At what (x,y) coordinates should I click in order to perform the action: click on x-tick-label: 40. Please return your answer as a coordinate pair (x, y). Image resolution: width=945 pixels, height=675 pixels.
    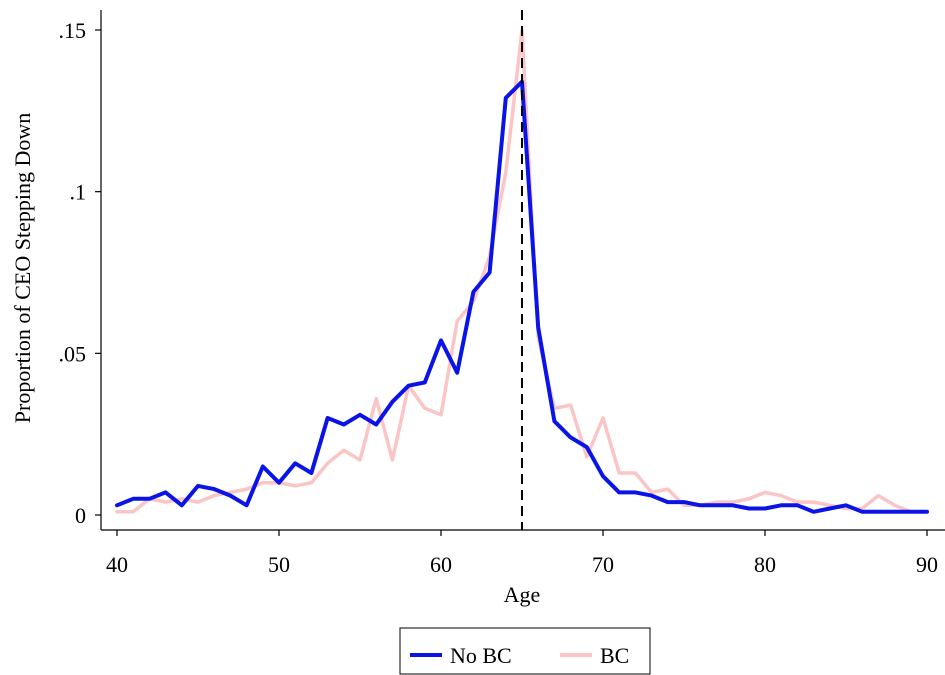
    Looking at the image, I should click on (117, 564).